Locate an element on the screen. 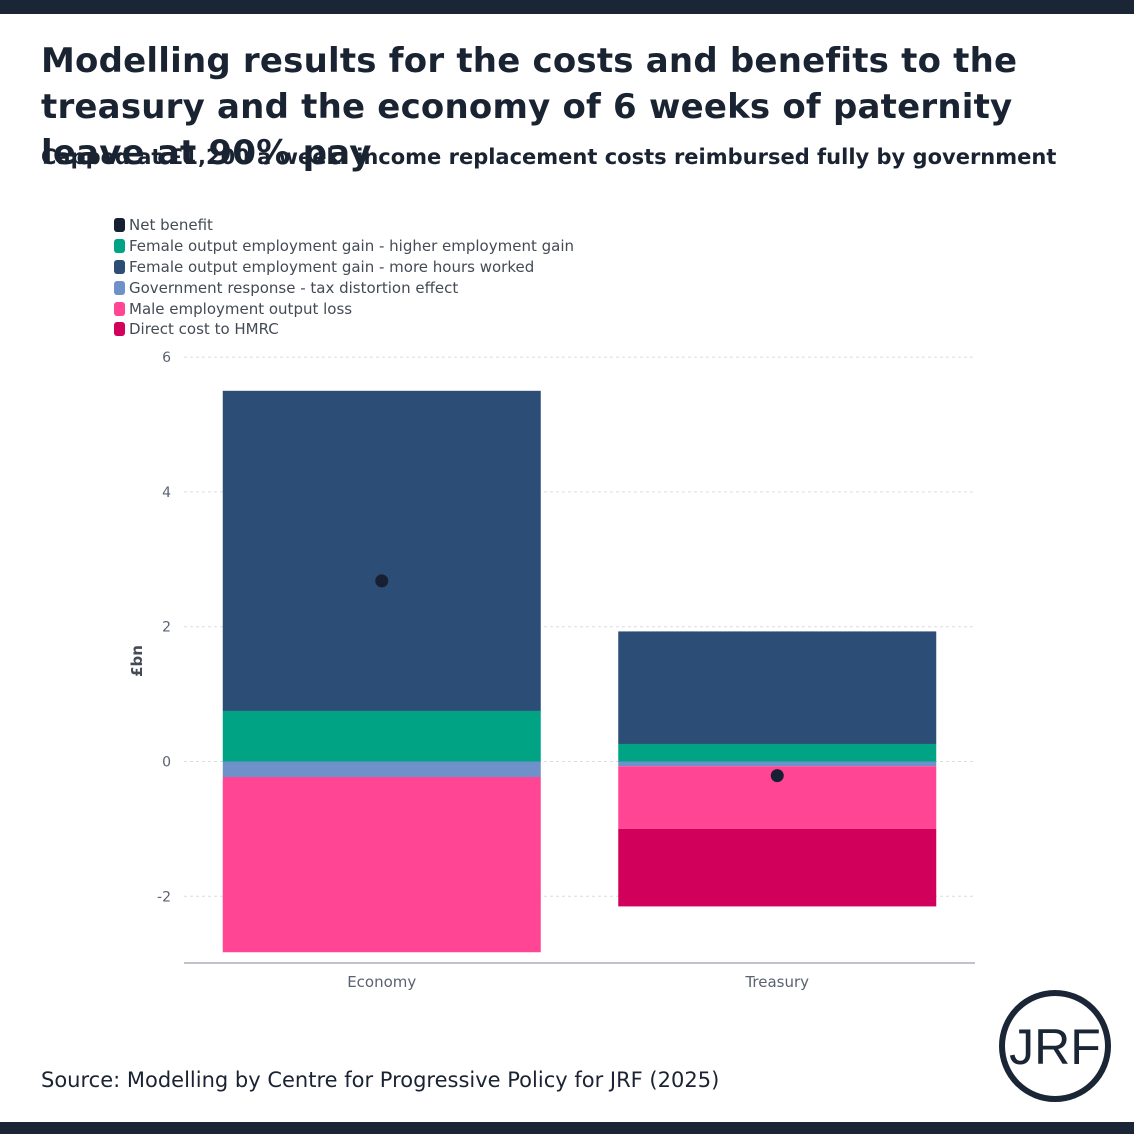 The width and height of the screenshot is (1134, 1134). net-benefit-marker-treasury is located at coordinates (777, 776).